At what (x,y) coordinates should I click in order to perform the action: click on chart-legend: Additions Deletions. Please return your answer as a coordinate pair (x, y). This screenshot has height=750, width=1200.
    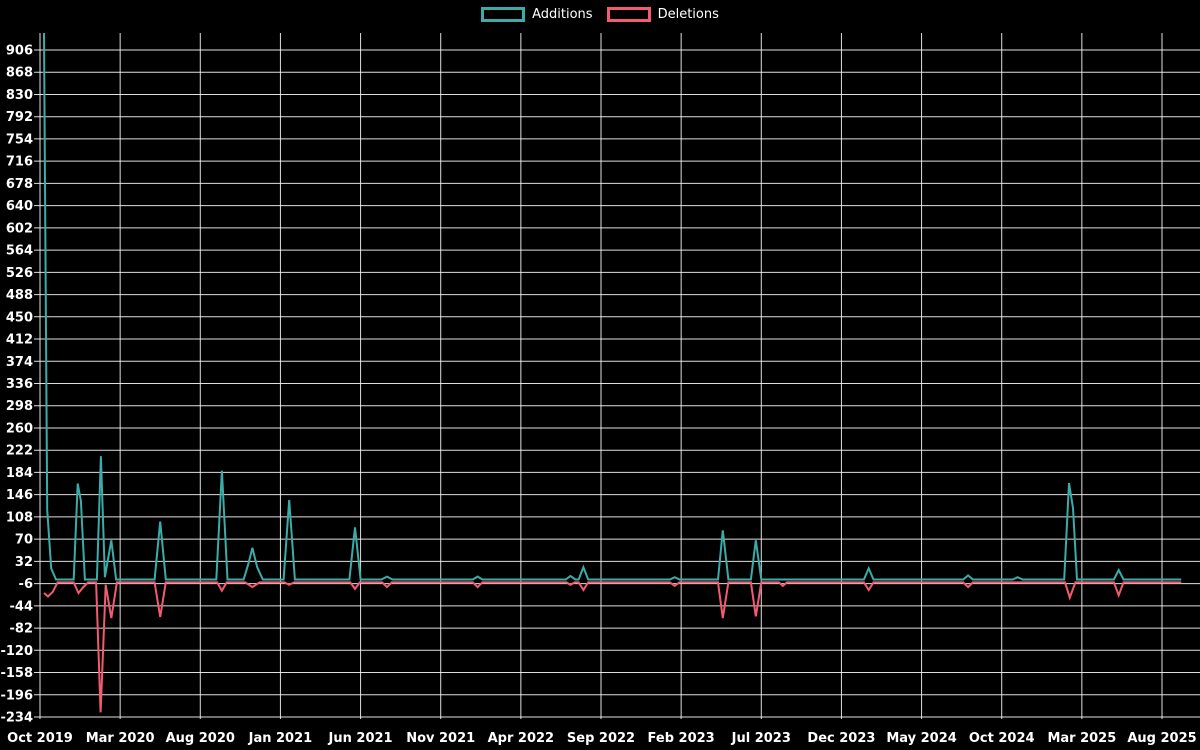
    Looking at the image, I should click on (600, 14).